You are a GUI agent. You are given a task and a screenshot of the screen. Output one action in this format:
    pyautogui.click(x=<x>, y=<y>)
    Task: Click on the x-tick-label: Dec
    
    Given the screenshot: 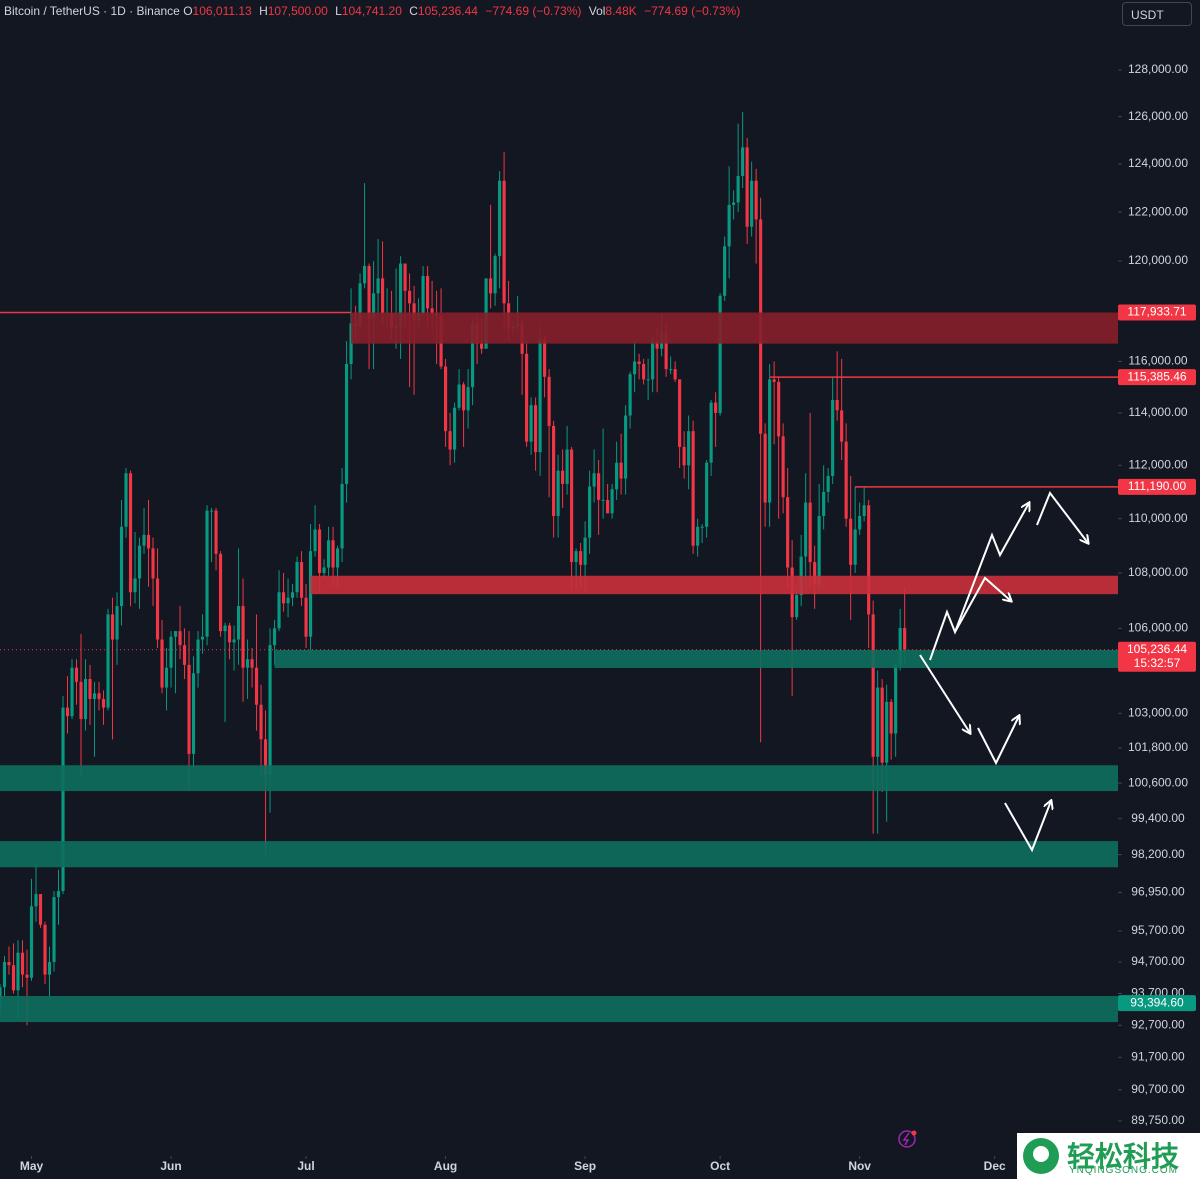 What is the action you would take?
    pyautogui.click(x=995, y=1166)
    